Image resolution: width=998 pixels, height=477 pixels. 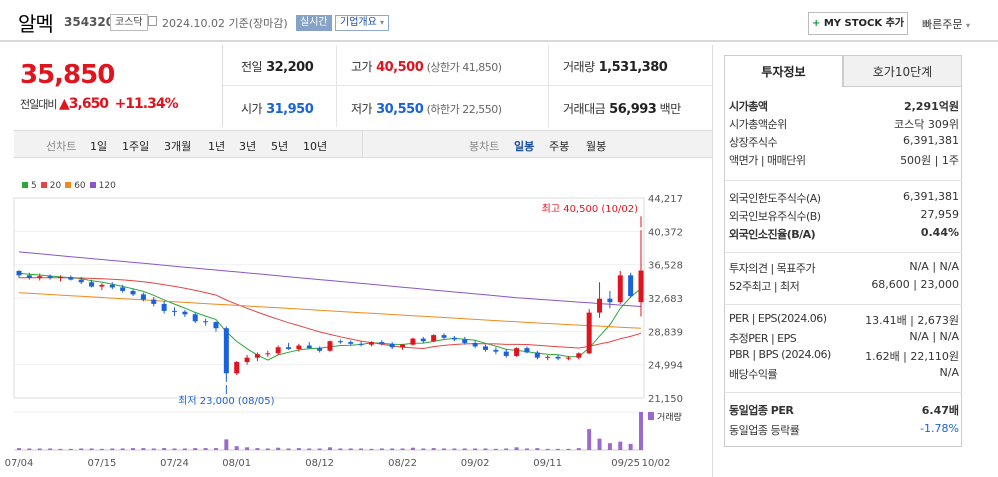 I want to click on info-value: N/A | N/A, so click(x=934, y=336).